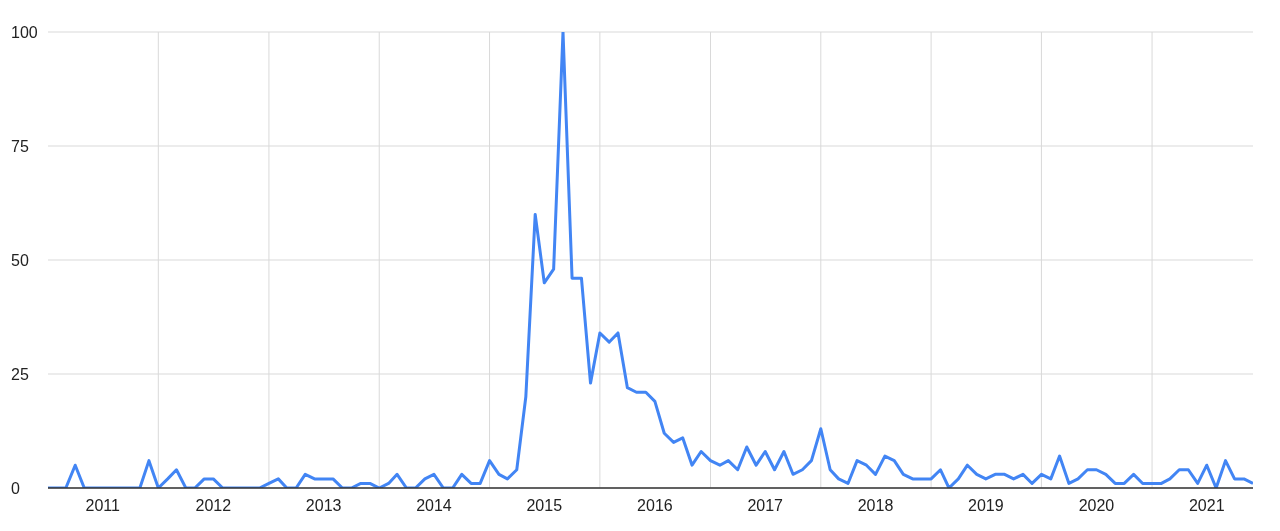  What do you see at coordinates (1096, 506) in the screenshot?
I see `x-tick-label: 2020` at bounding box center [1096, 506].